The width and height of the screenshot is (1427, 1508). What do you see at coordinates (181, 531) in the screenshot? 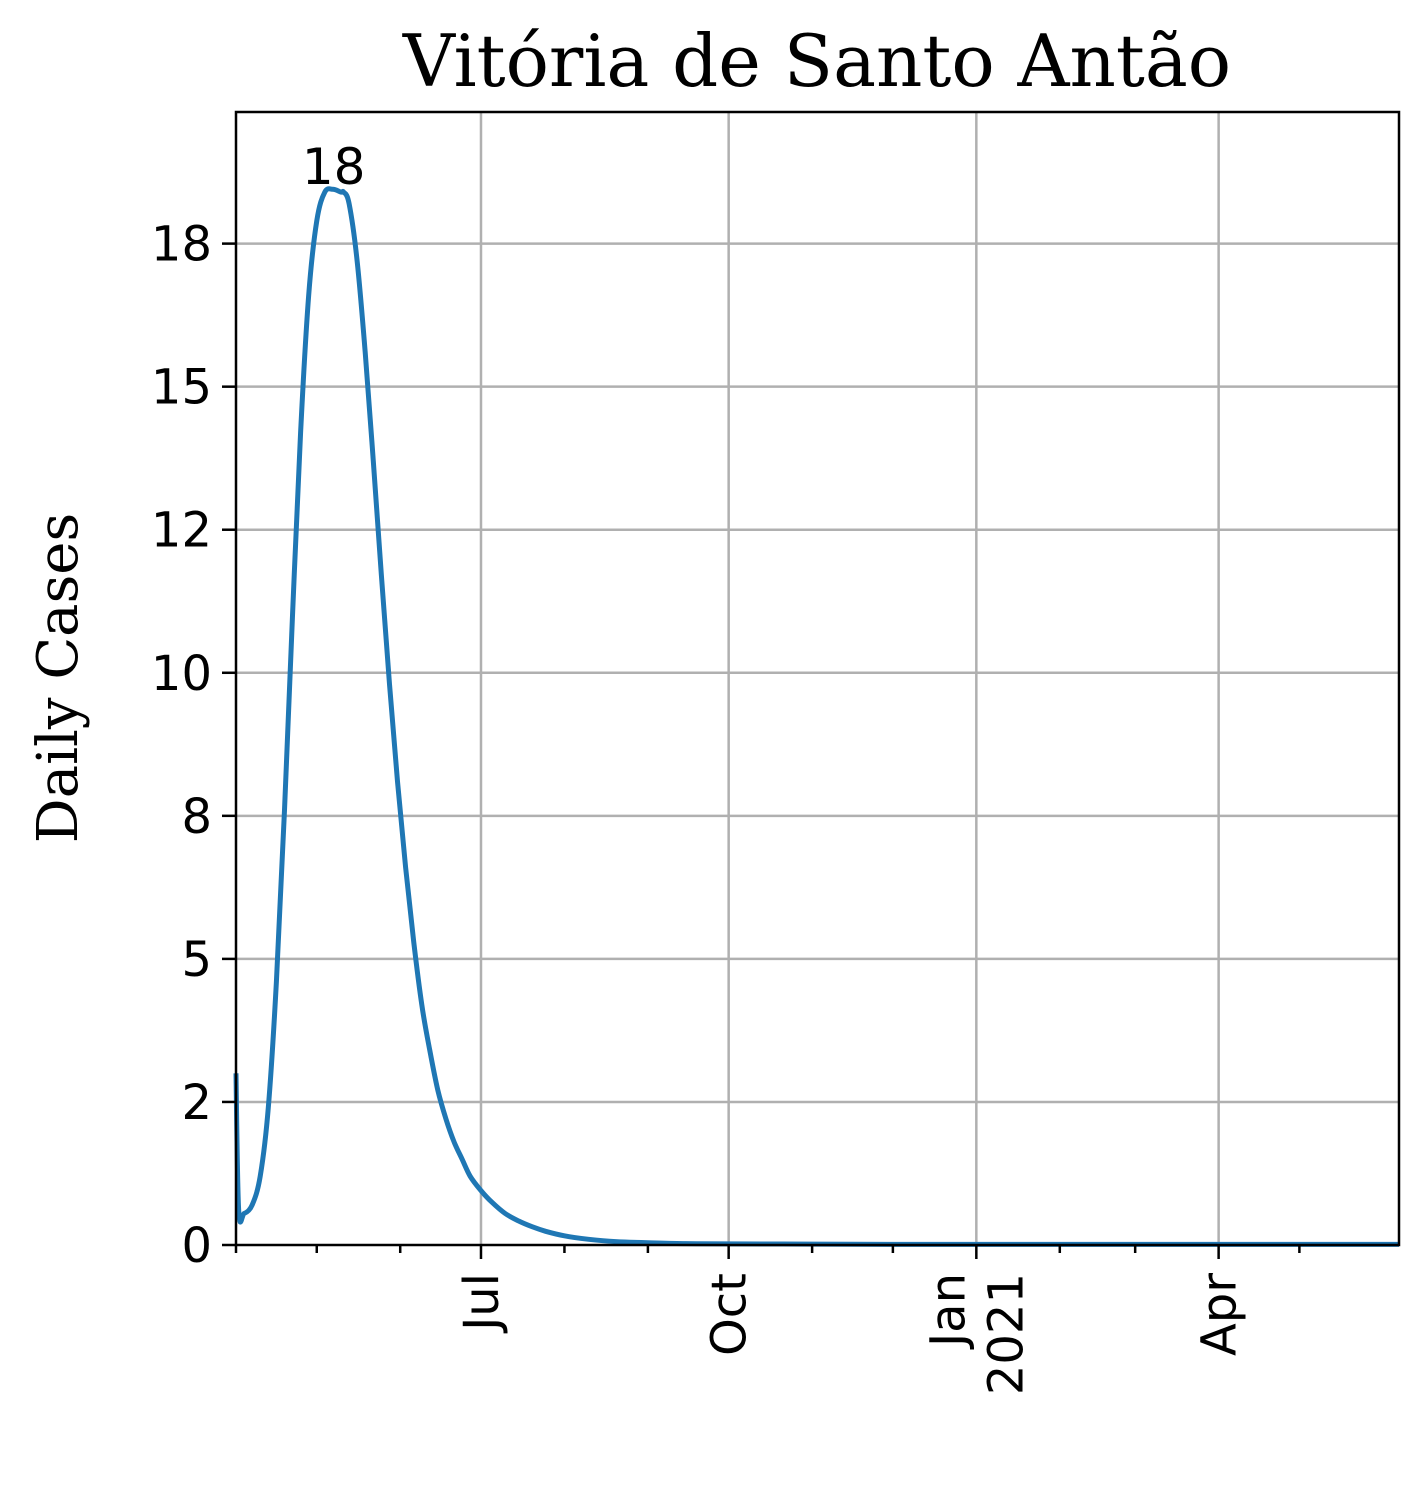
I see `y-tick-label: 12` at bounding box center [181, 531].